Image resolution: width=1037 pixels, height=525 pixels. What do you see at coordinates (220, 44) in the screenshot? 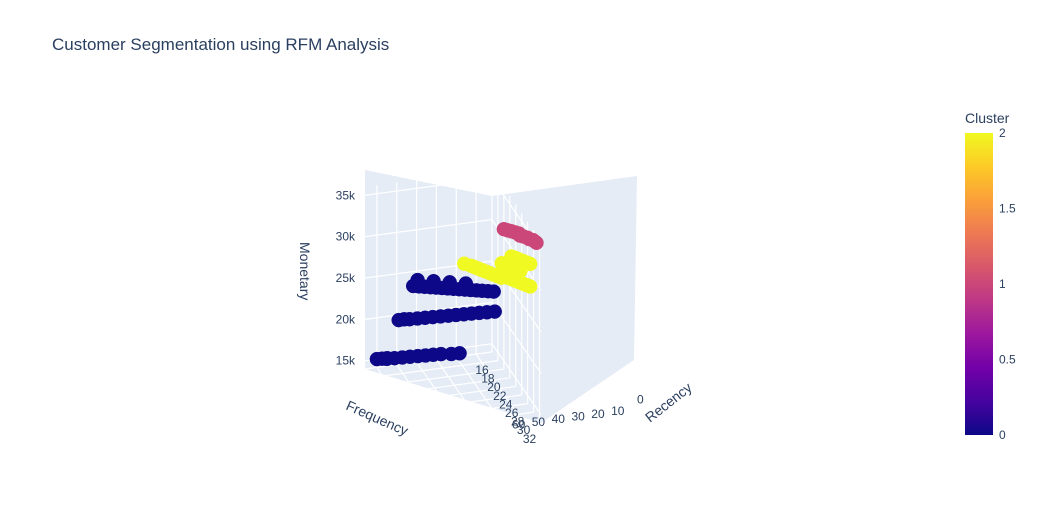
I see `chart-title: Customer Segmentation using RFM Analysis` at bounding box center [220, 44].